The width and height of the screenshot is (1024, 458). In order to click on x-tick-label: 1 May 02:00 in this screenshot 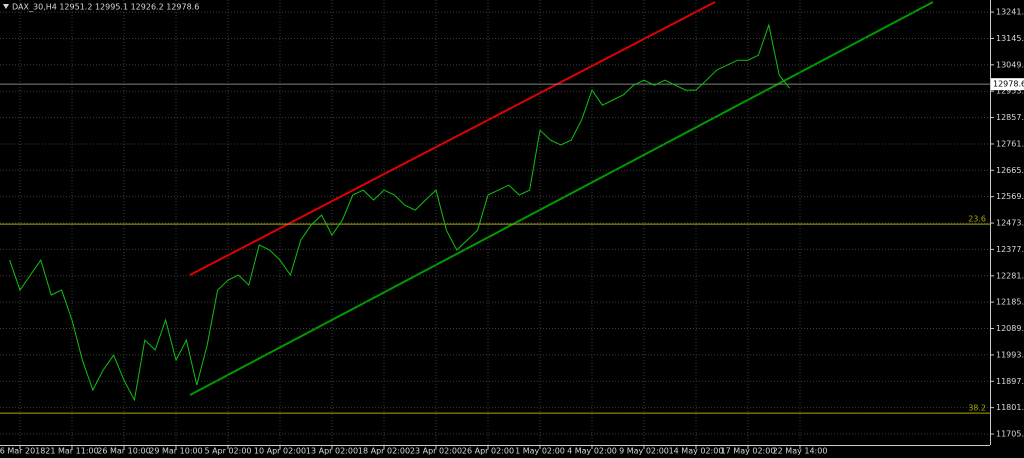, I will do `click(540, 451)`.